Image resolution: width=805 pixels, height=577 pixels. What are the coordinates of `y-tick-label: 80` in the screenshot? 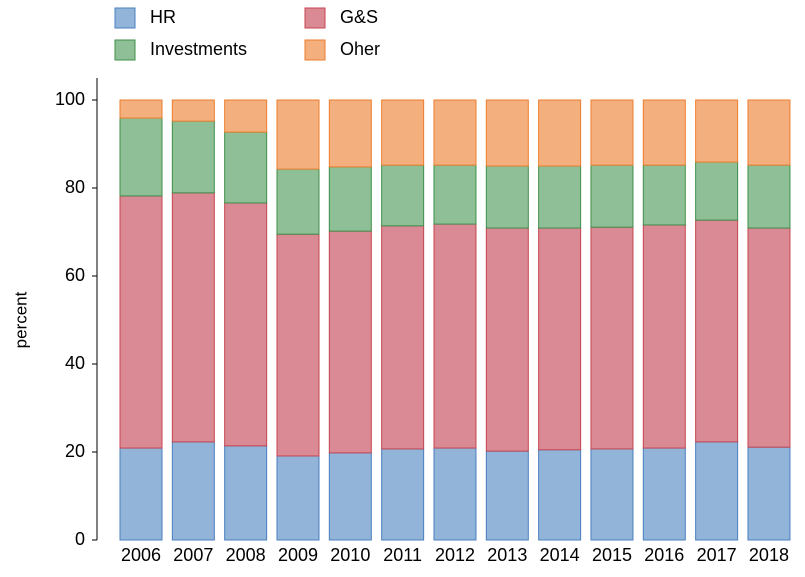 It's located at (75, 187).